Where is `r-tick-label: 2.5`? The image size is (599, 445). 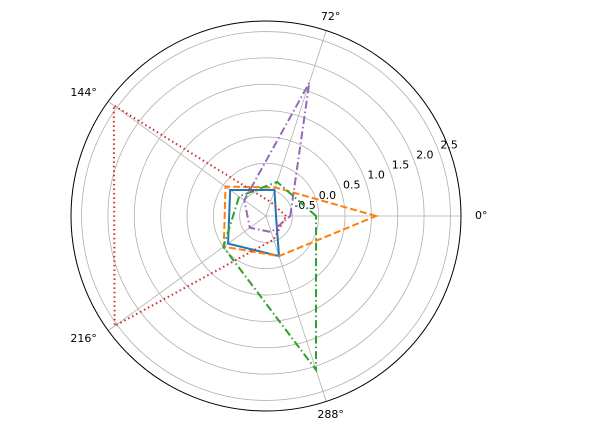 r-tick-label: 2.5 is located at coordinates (449, 144).